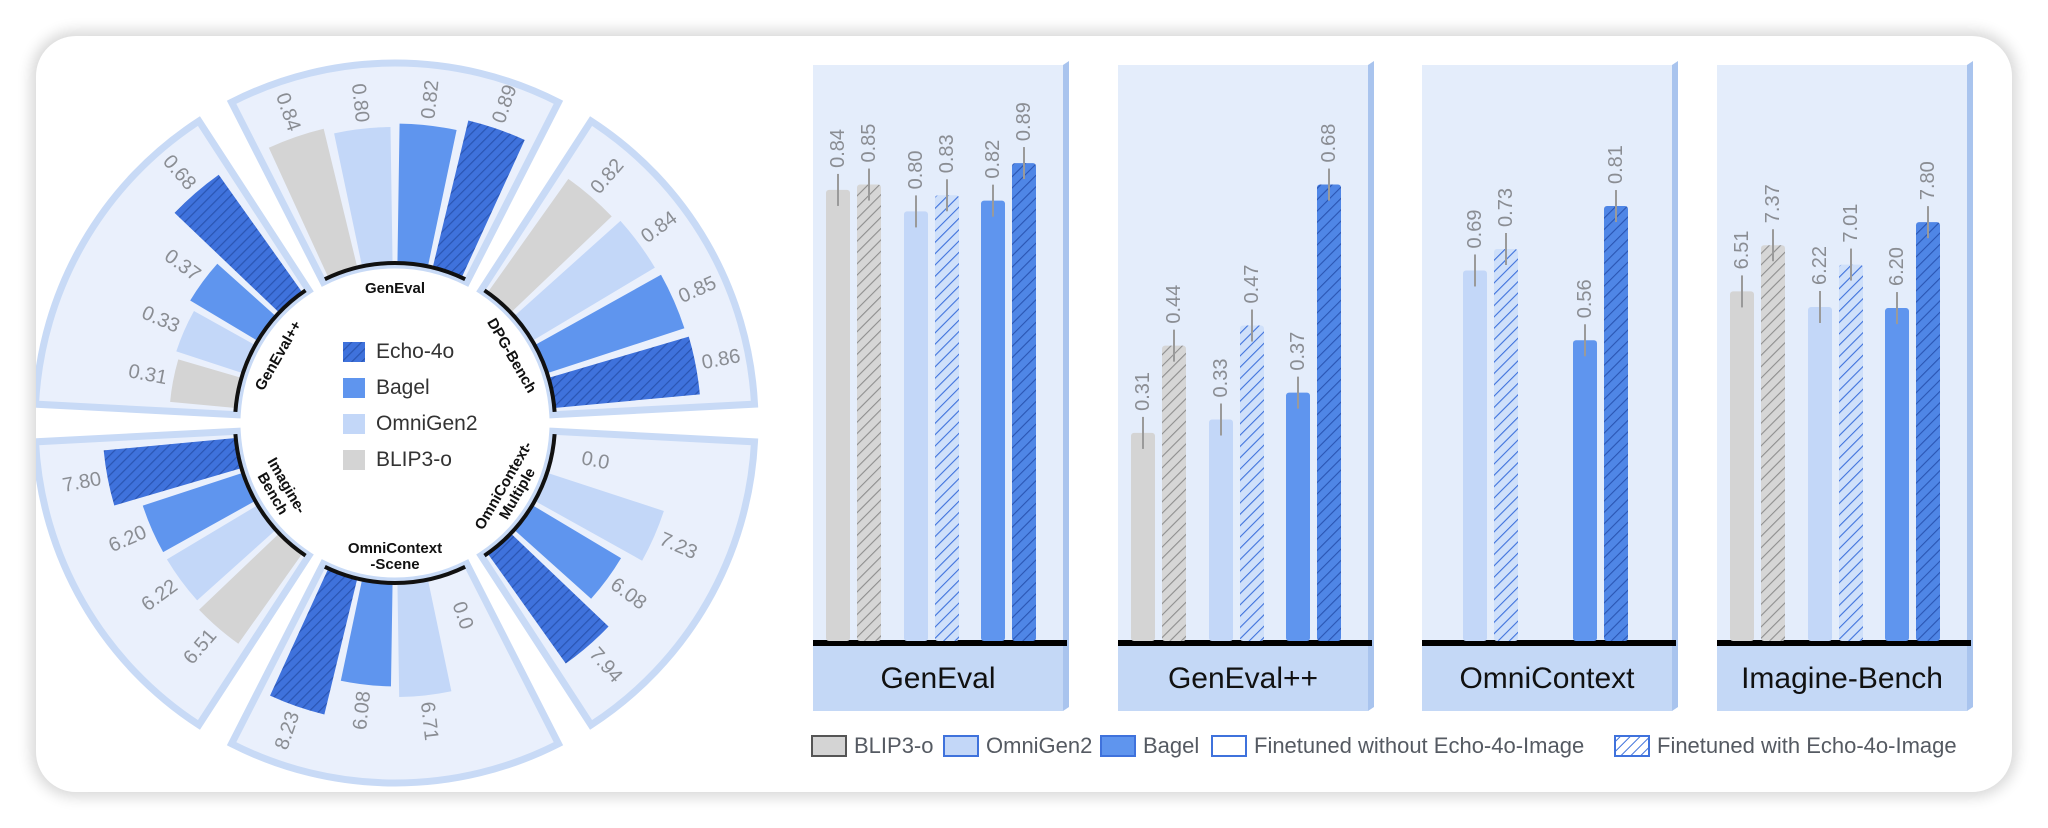 This screenshot has height=828, width=2048. What do you see at coordinates (894, 745) in the screenshot?
I see `legend-label: BLIP3-o` at bounding box center [894, 745].